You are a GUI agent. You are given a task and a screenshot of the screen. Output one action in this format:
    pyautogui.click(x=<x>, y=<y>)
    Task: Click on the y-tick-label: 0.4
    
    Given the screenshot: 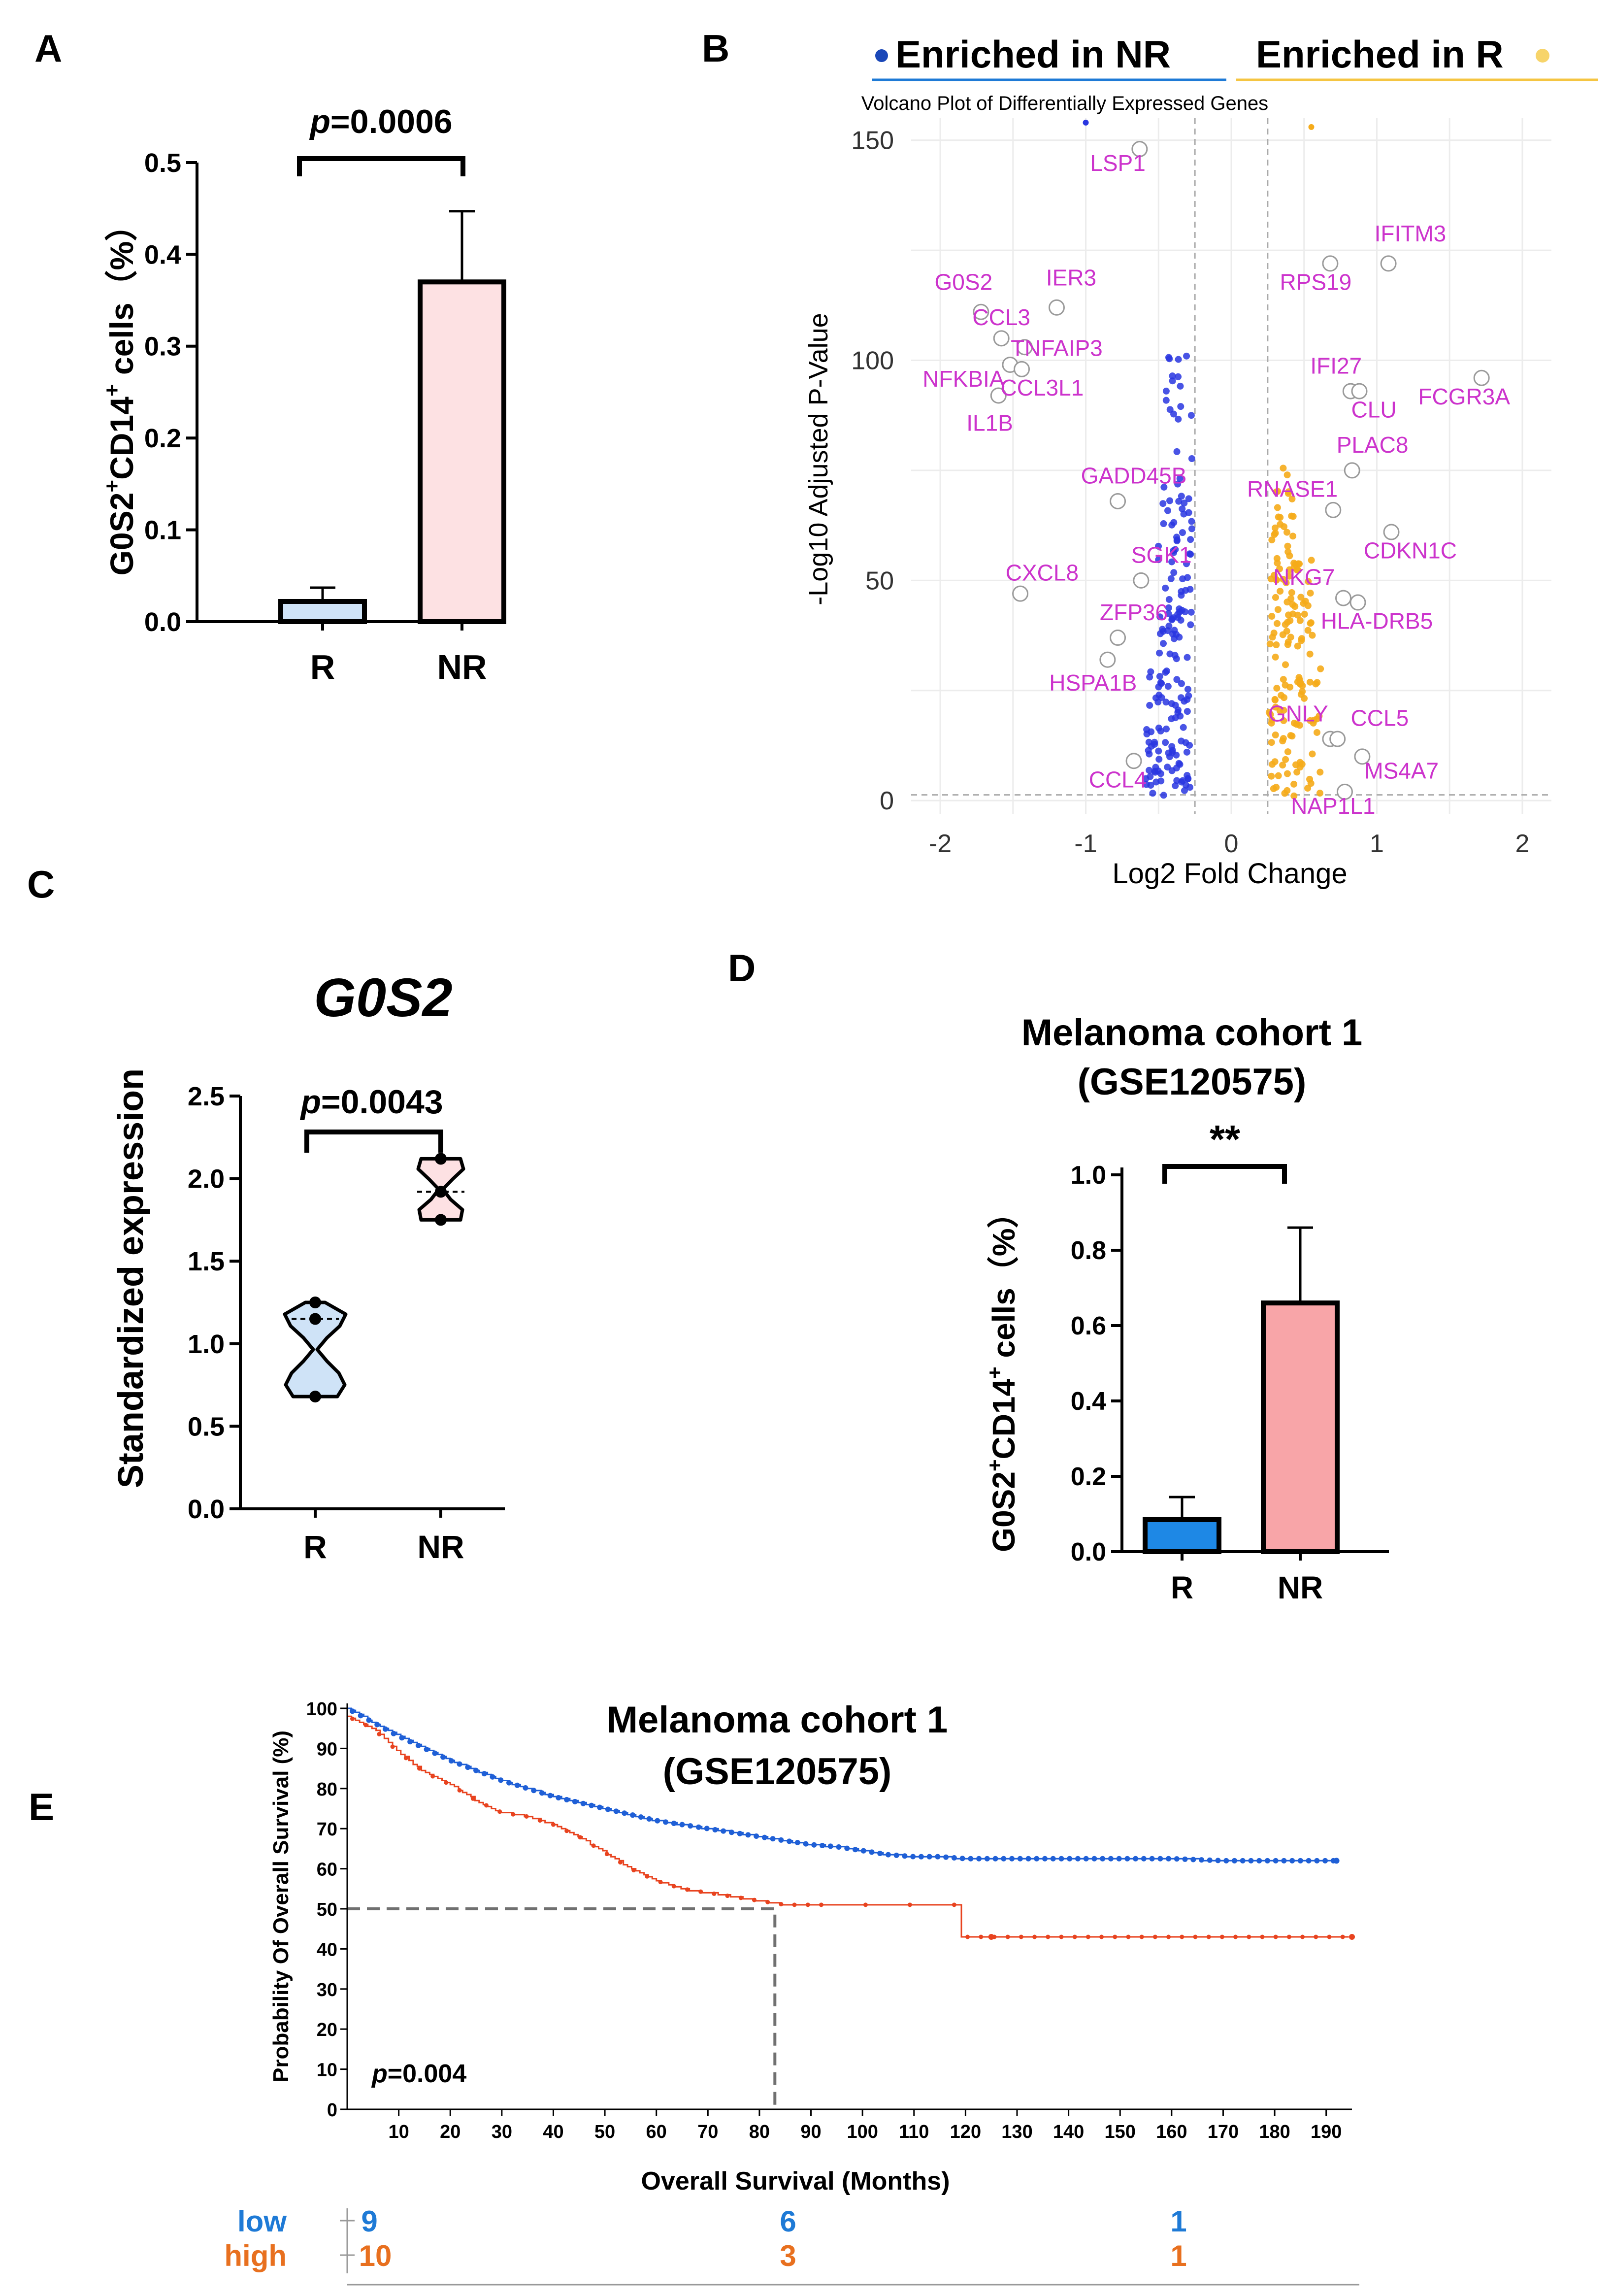 What is the action you would take?
    pyautogui.click(x=1088, y=1401)
    